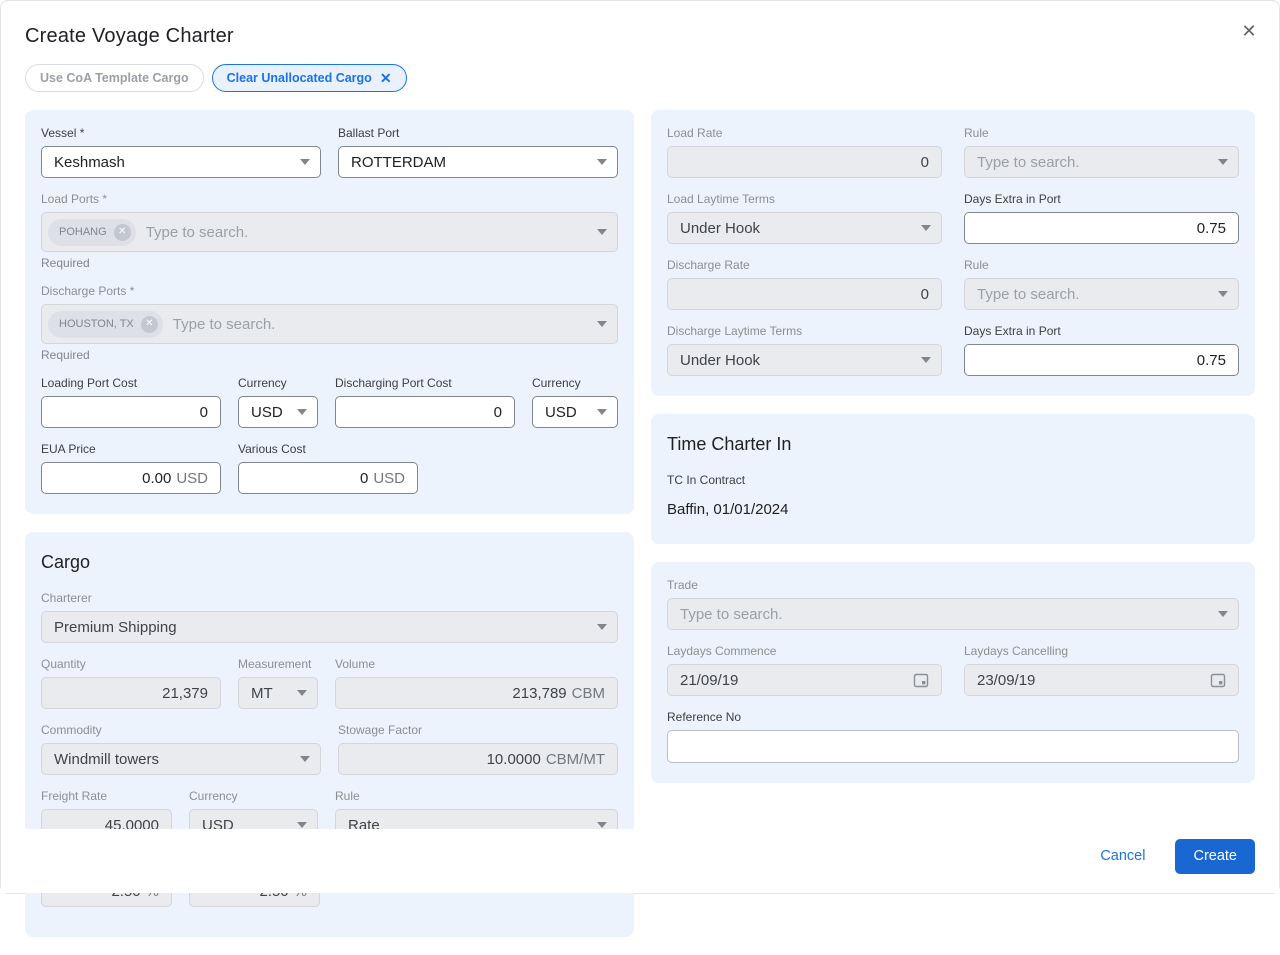  What do you see at coordinates (1215, 856) in the screenshot?
I see `create-button: Create` at bounding box center [1215, 856].